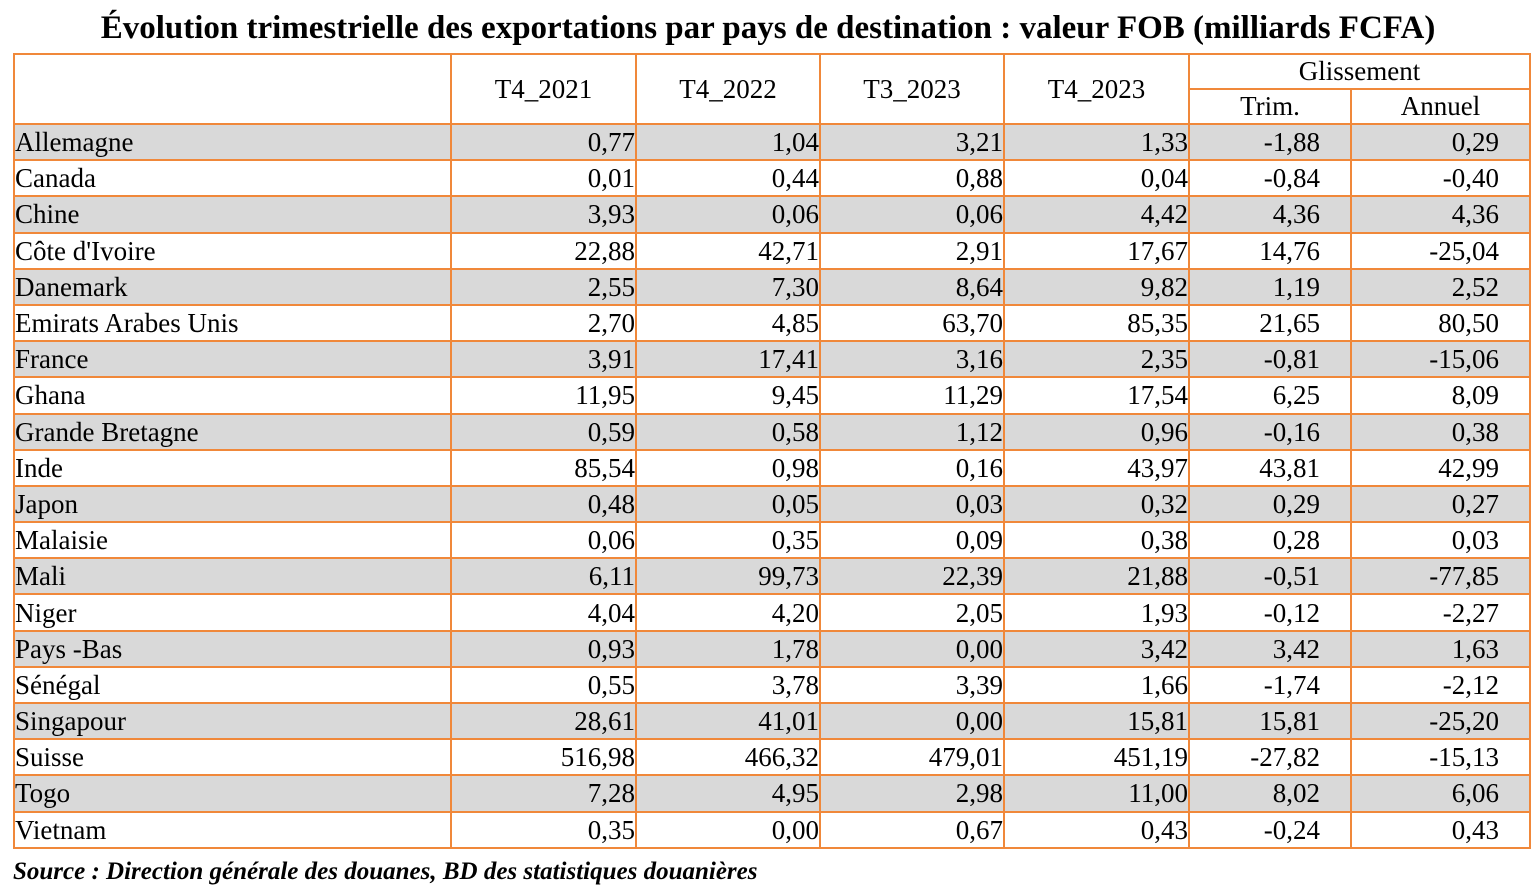  I want to click on value-cell-t3-2023: 0,03, so click(912, 504).